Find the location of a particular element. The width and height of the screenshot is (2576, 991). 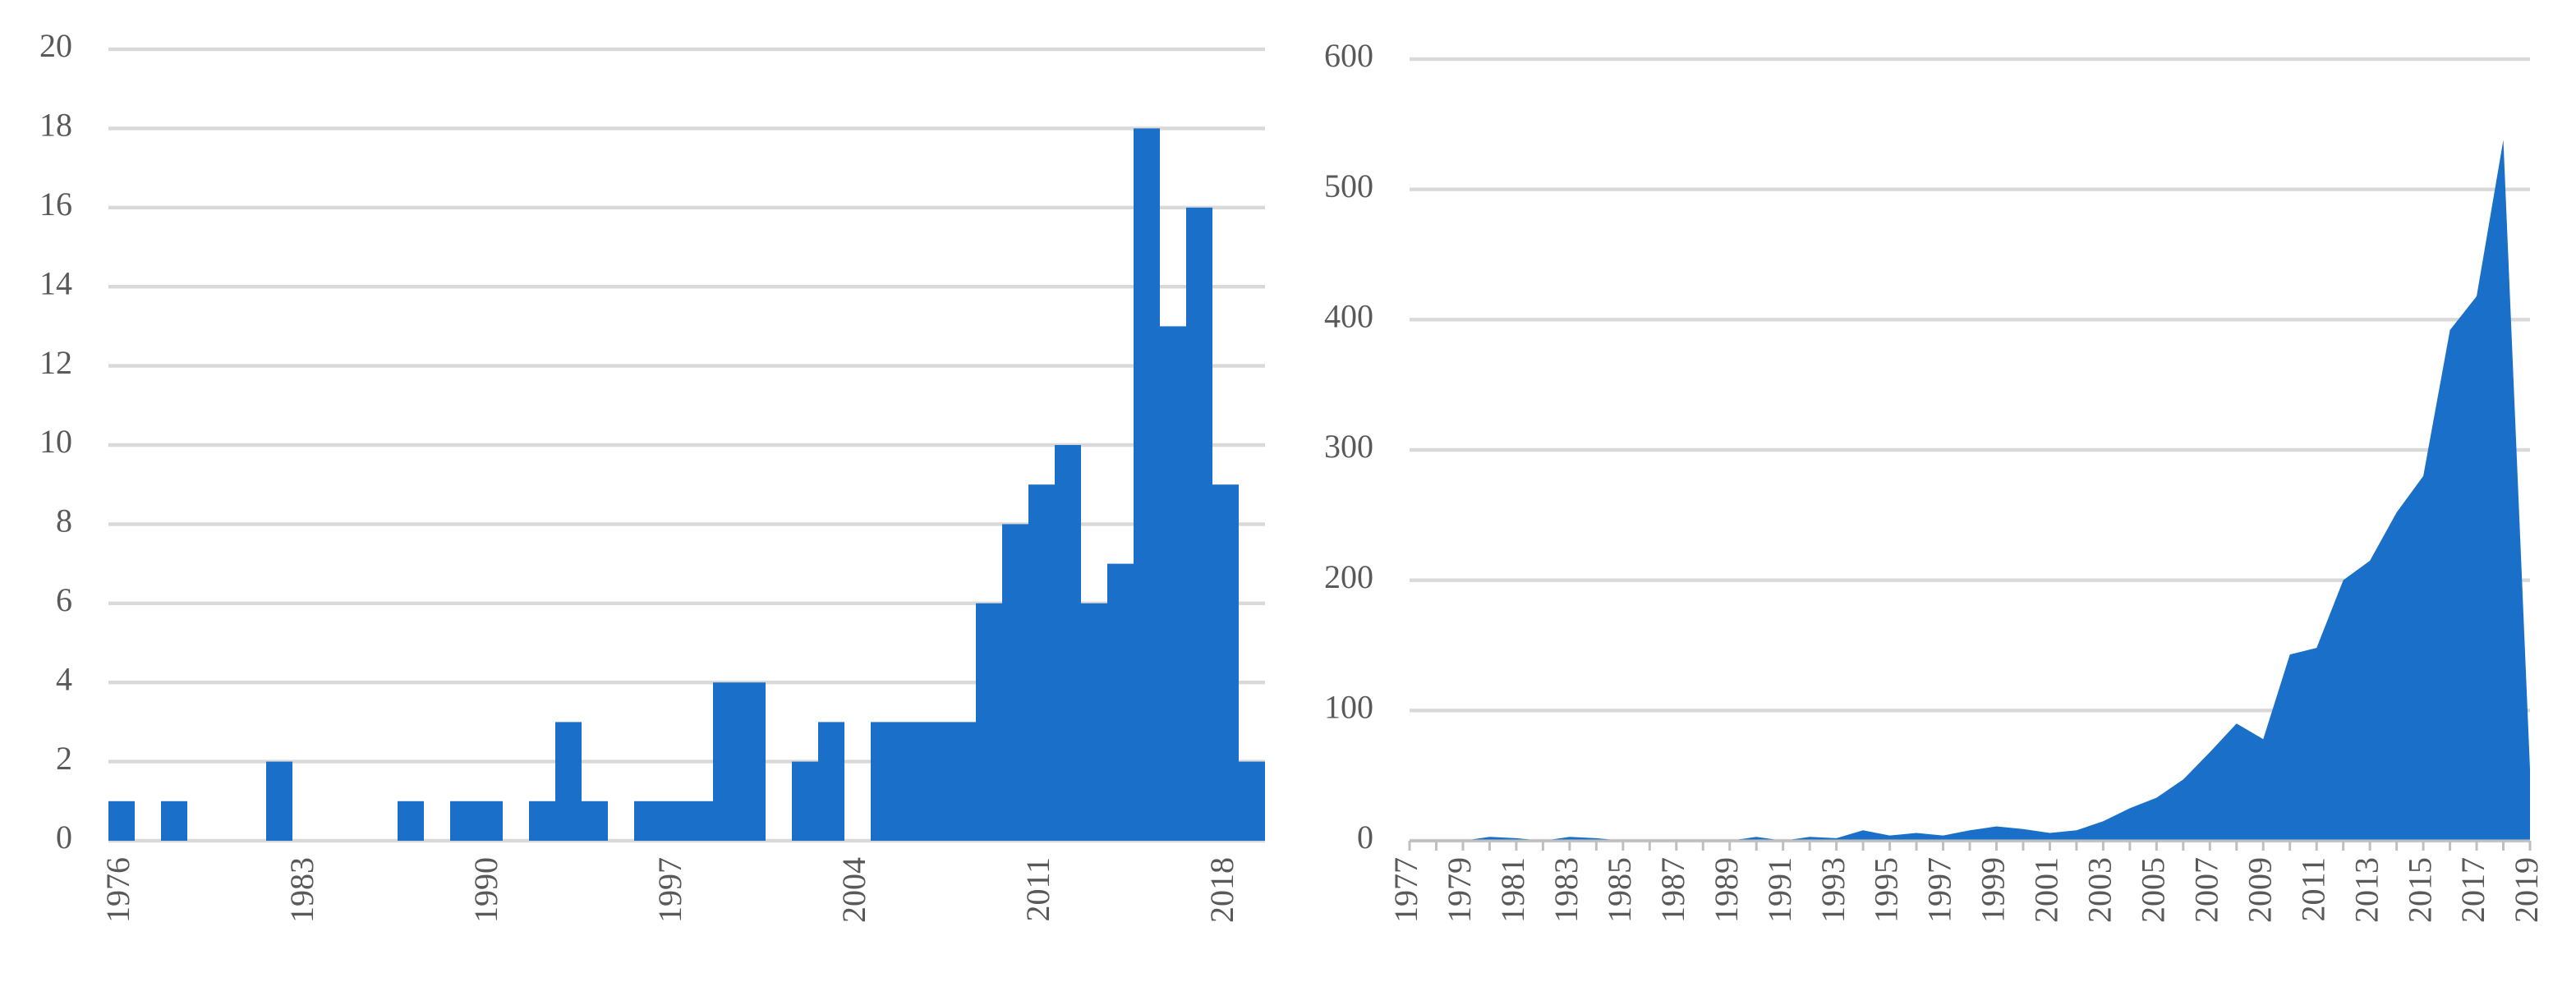

y-tick-label: 4 is located at coordinates (64, 678).